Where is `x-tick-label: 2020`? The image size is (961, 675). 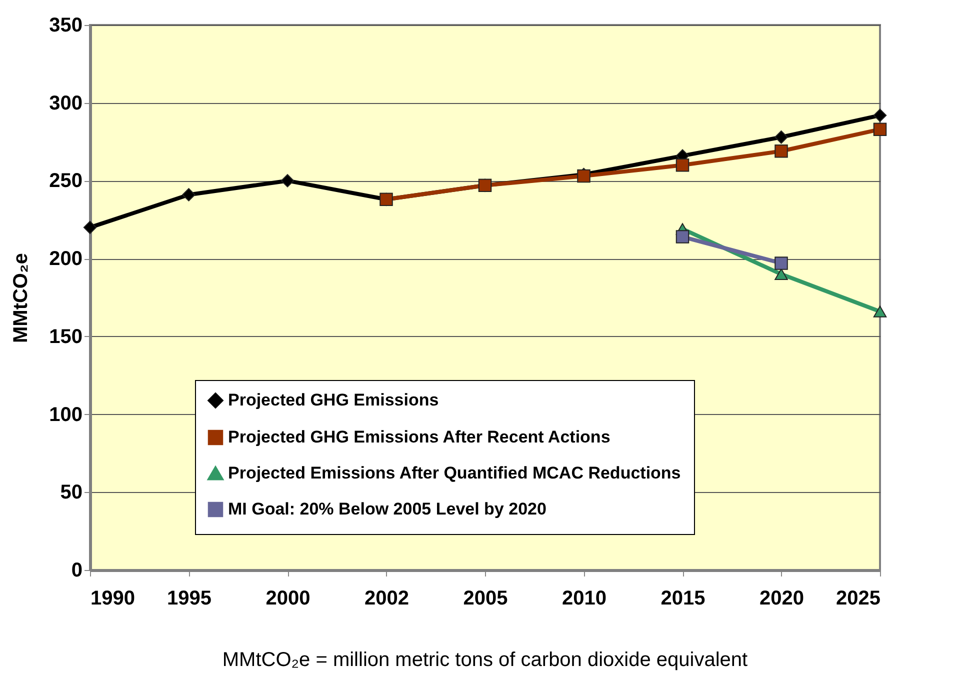
x-tick-label: 2020 is located at coordinates (782, 599).